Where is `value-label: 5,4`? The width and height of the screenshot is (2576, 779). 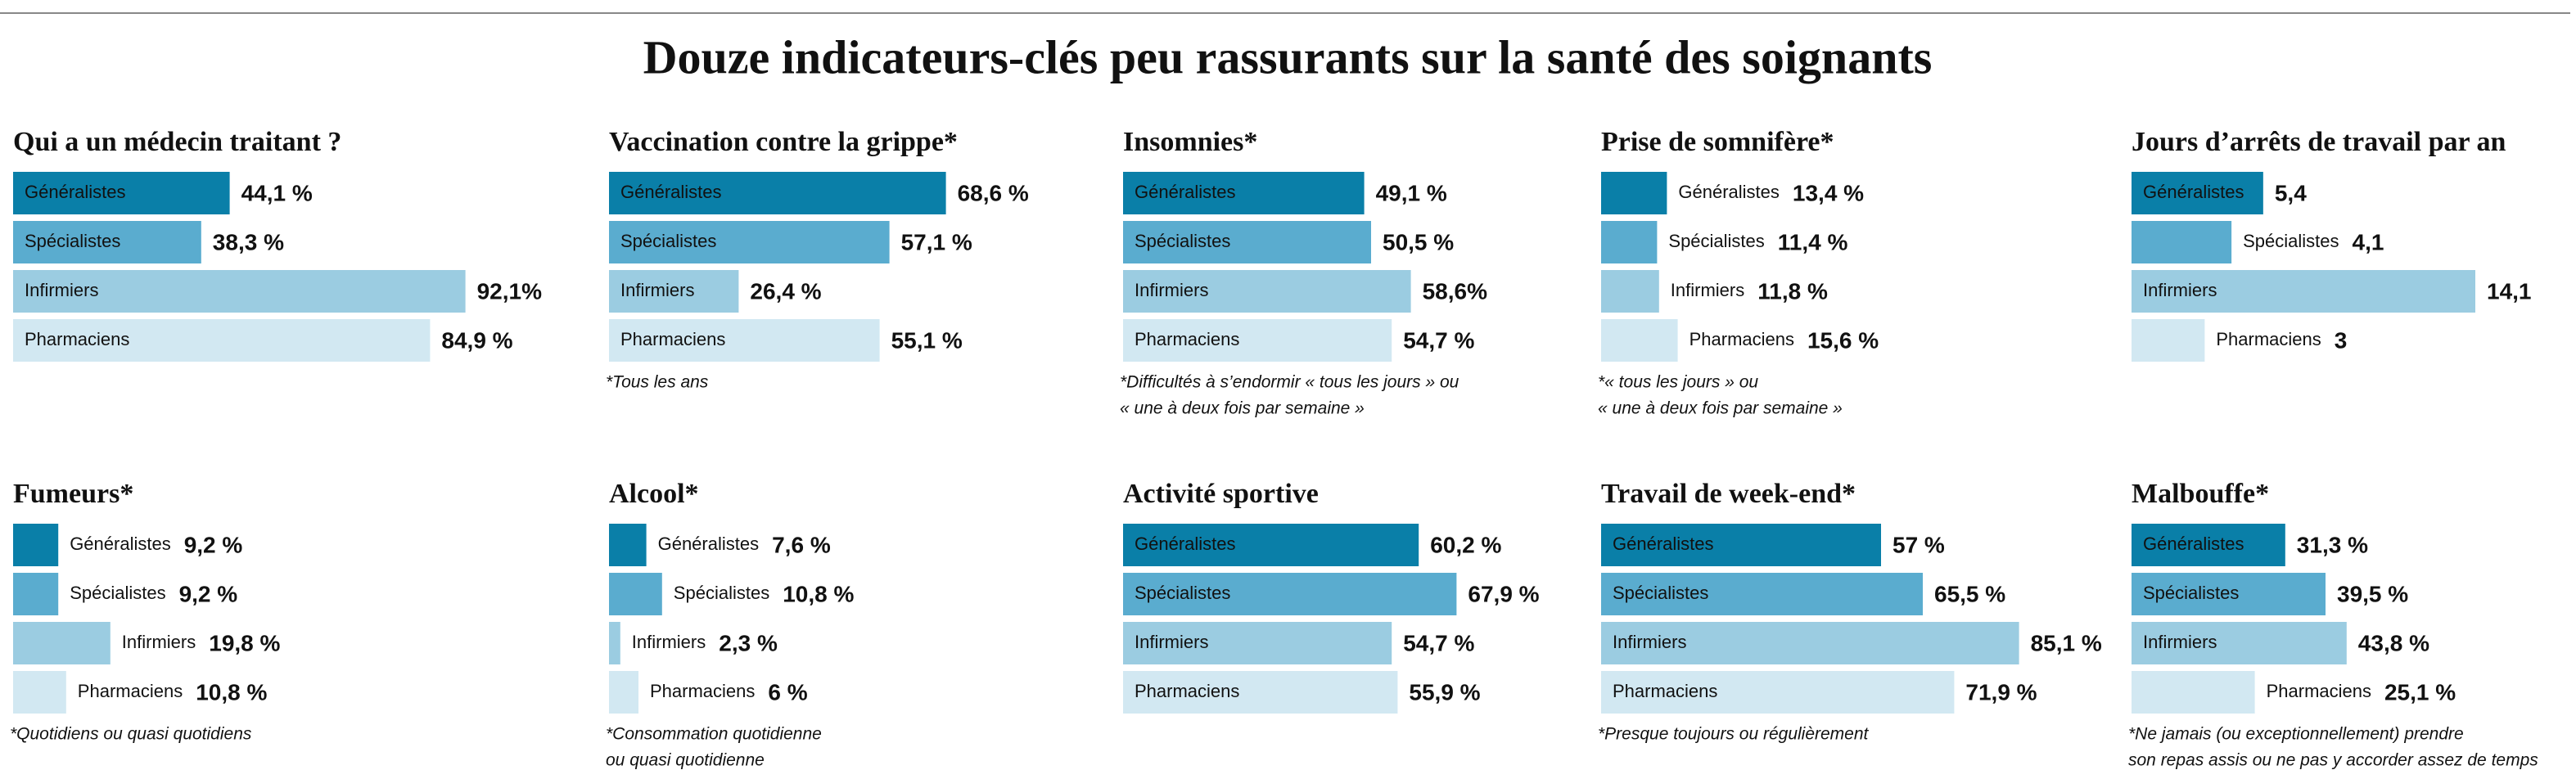
value-label: 5,4 is located at coordinates (2291, 192).